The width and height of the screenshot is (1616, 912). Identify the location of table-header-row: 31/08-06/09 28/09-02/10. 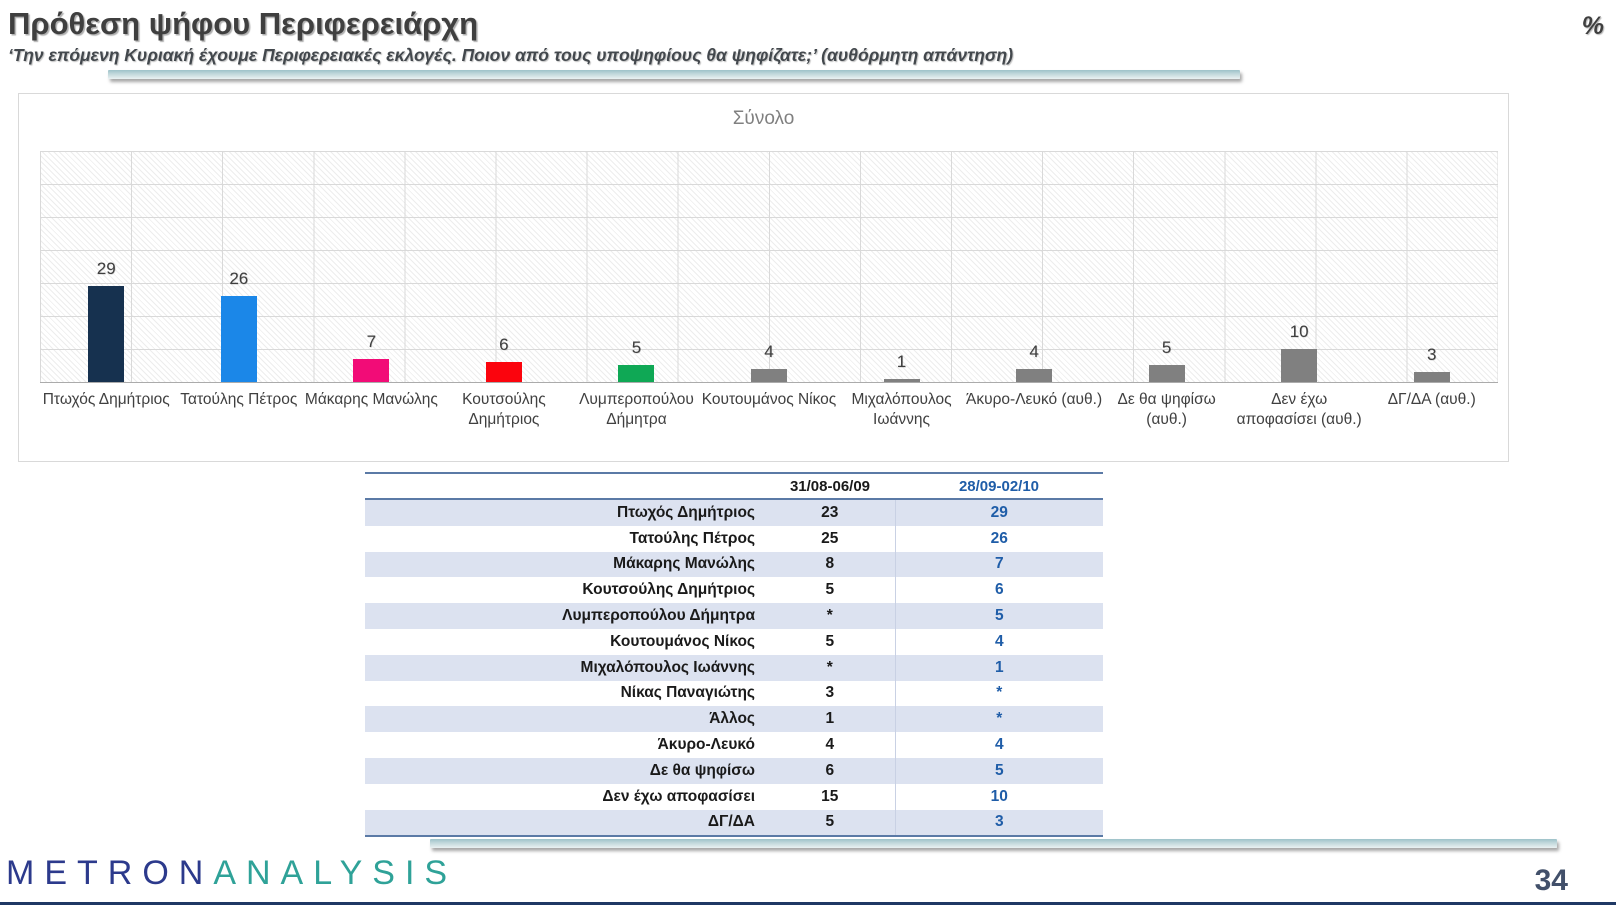
(734, 486).